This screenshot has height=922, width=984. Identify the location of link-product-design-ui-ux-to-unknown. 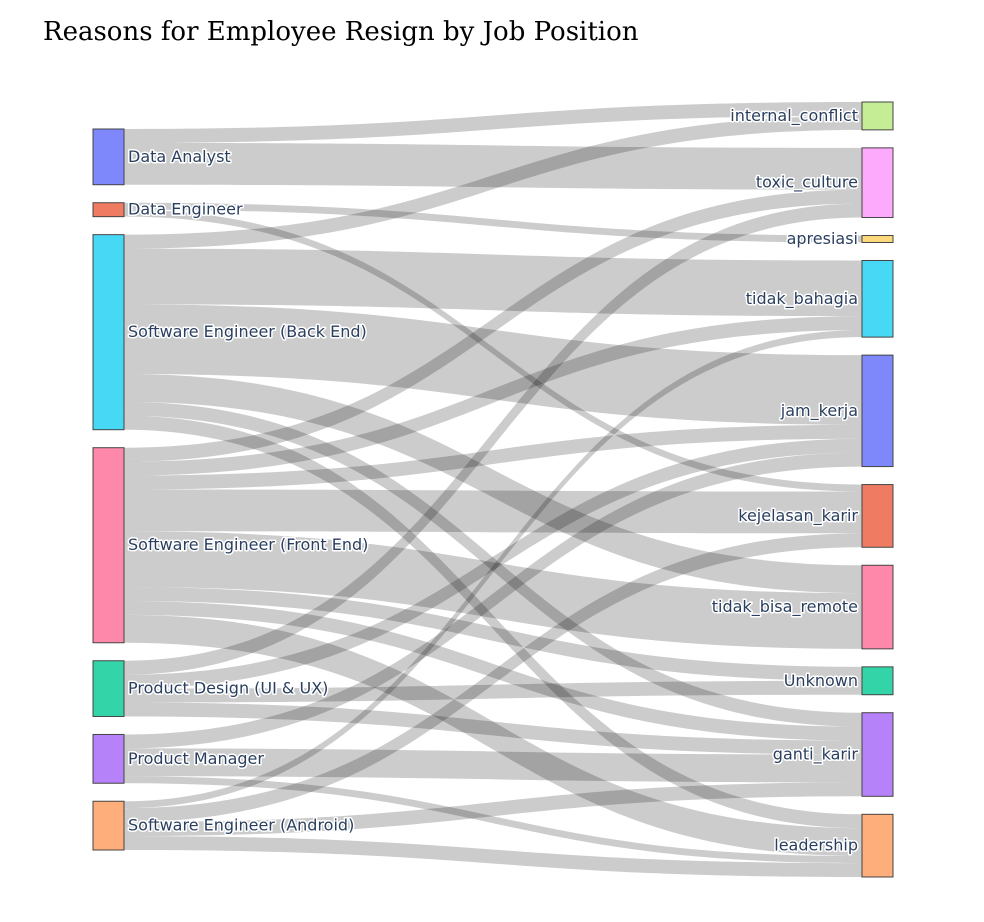
(493, 691).